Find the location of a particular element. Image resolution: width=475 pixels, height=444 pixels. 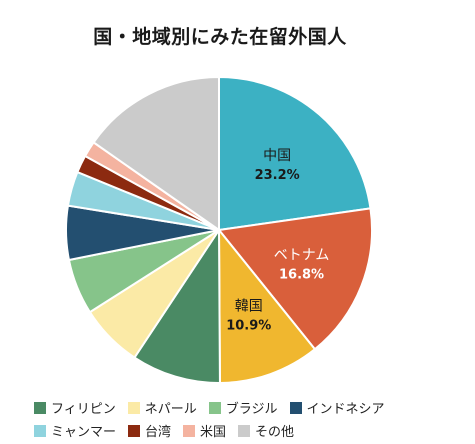

legend-item: ネパール is located at coordinates (162, 407).